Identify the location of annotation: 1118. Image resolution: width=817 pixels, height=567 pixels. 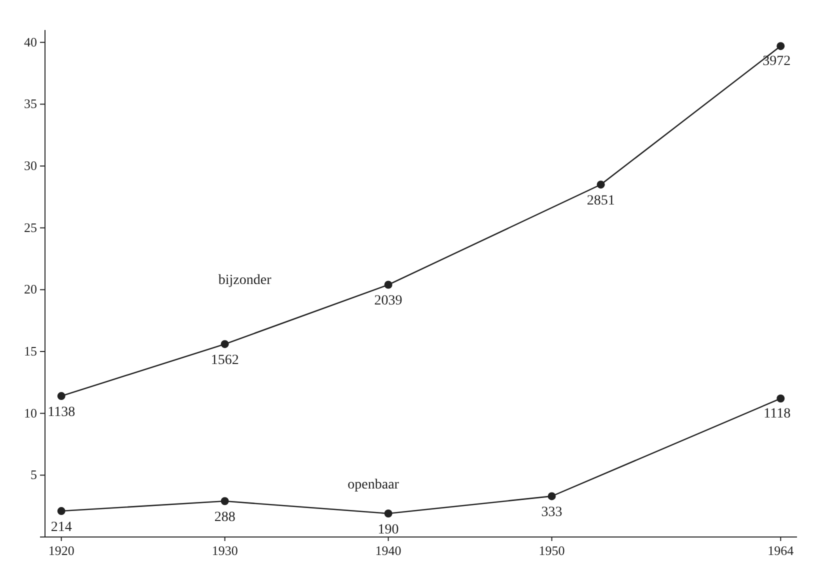
(777, 414).